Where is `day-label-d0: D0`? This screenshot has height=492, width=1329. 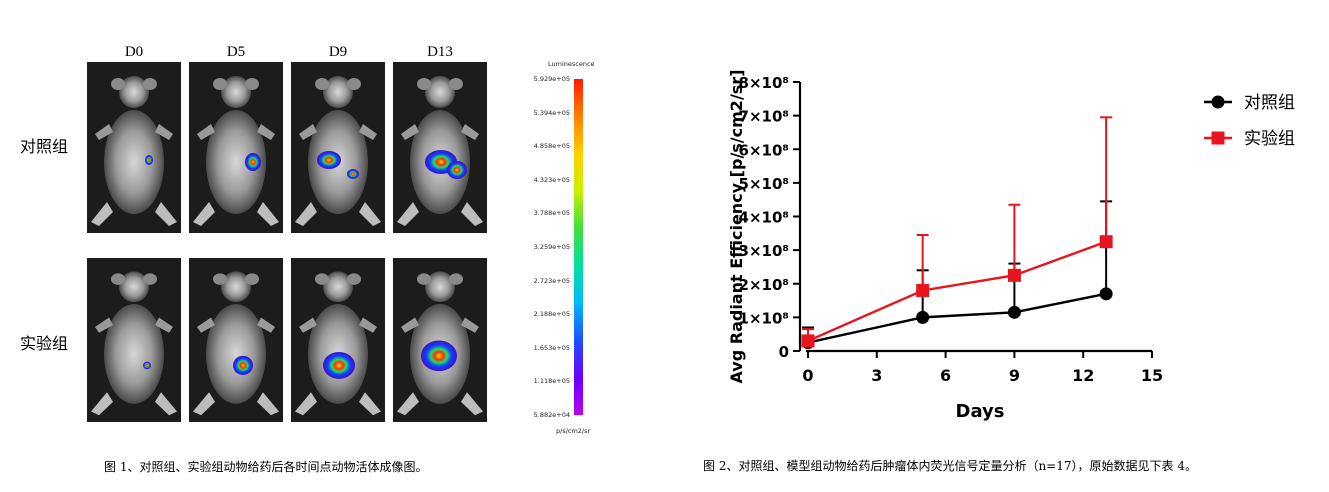 day-label-d0: D0 is located at coordinates (134, 52).